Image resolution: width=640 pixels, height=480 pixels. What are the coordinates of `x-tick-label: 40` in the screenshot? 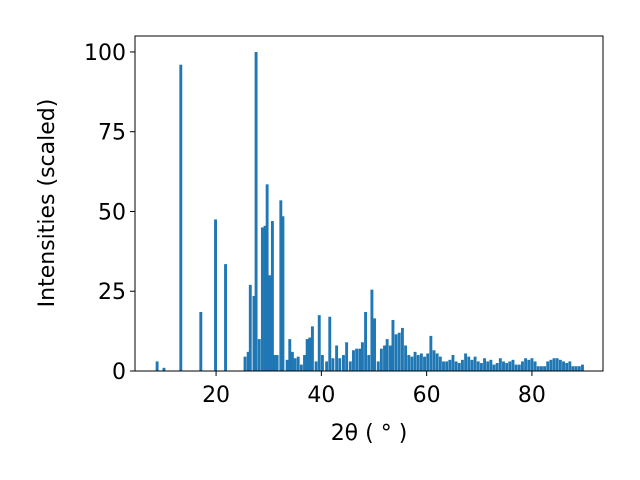 It's located at (321, 395).